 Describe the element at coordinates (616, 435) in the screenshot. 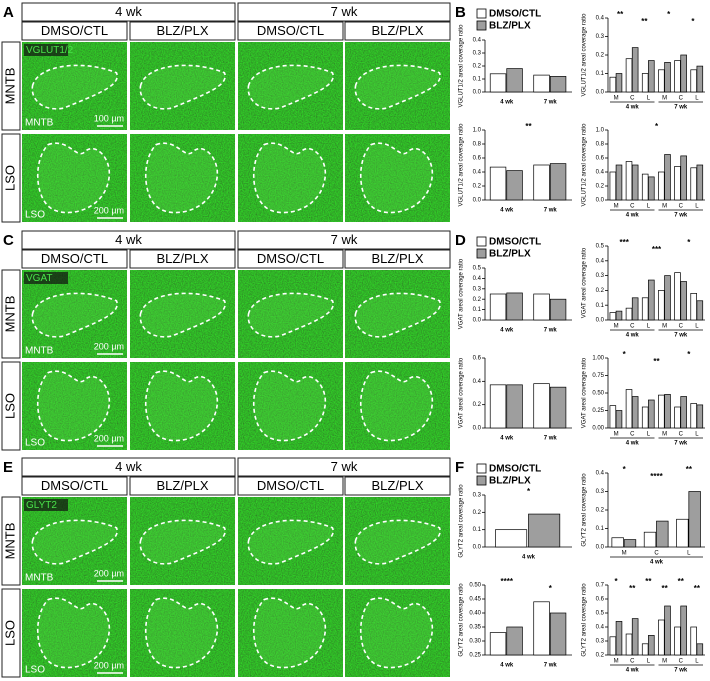

I see `subgroup-label: M` at that location.